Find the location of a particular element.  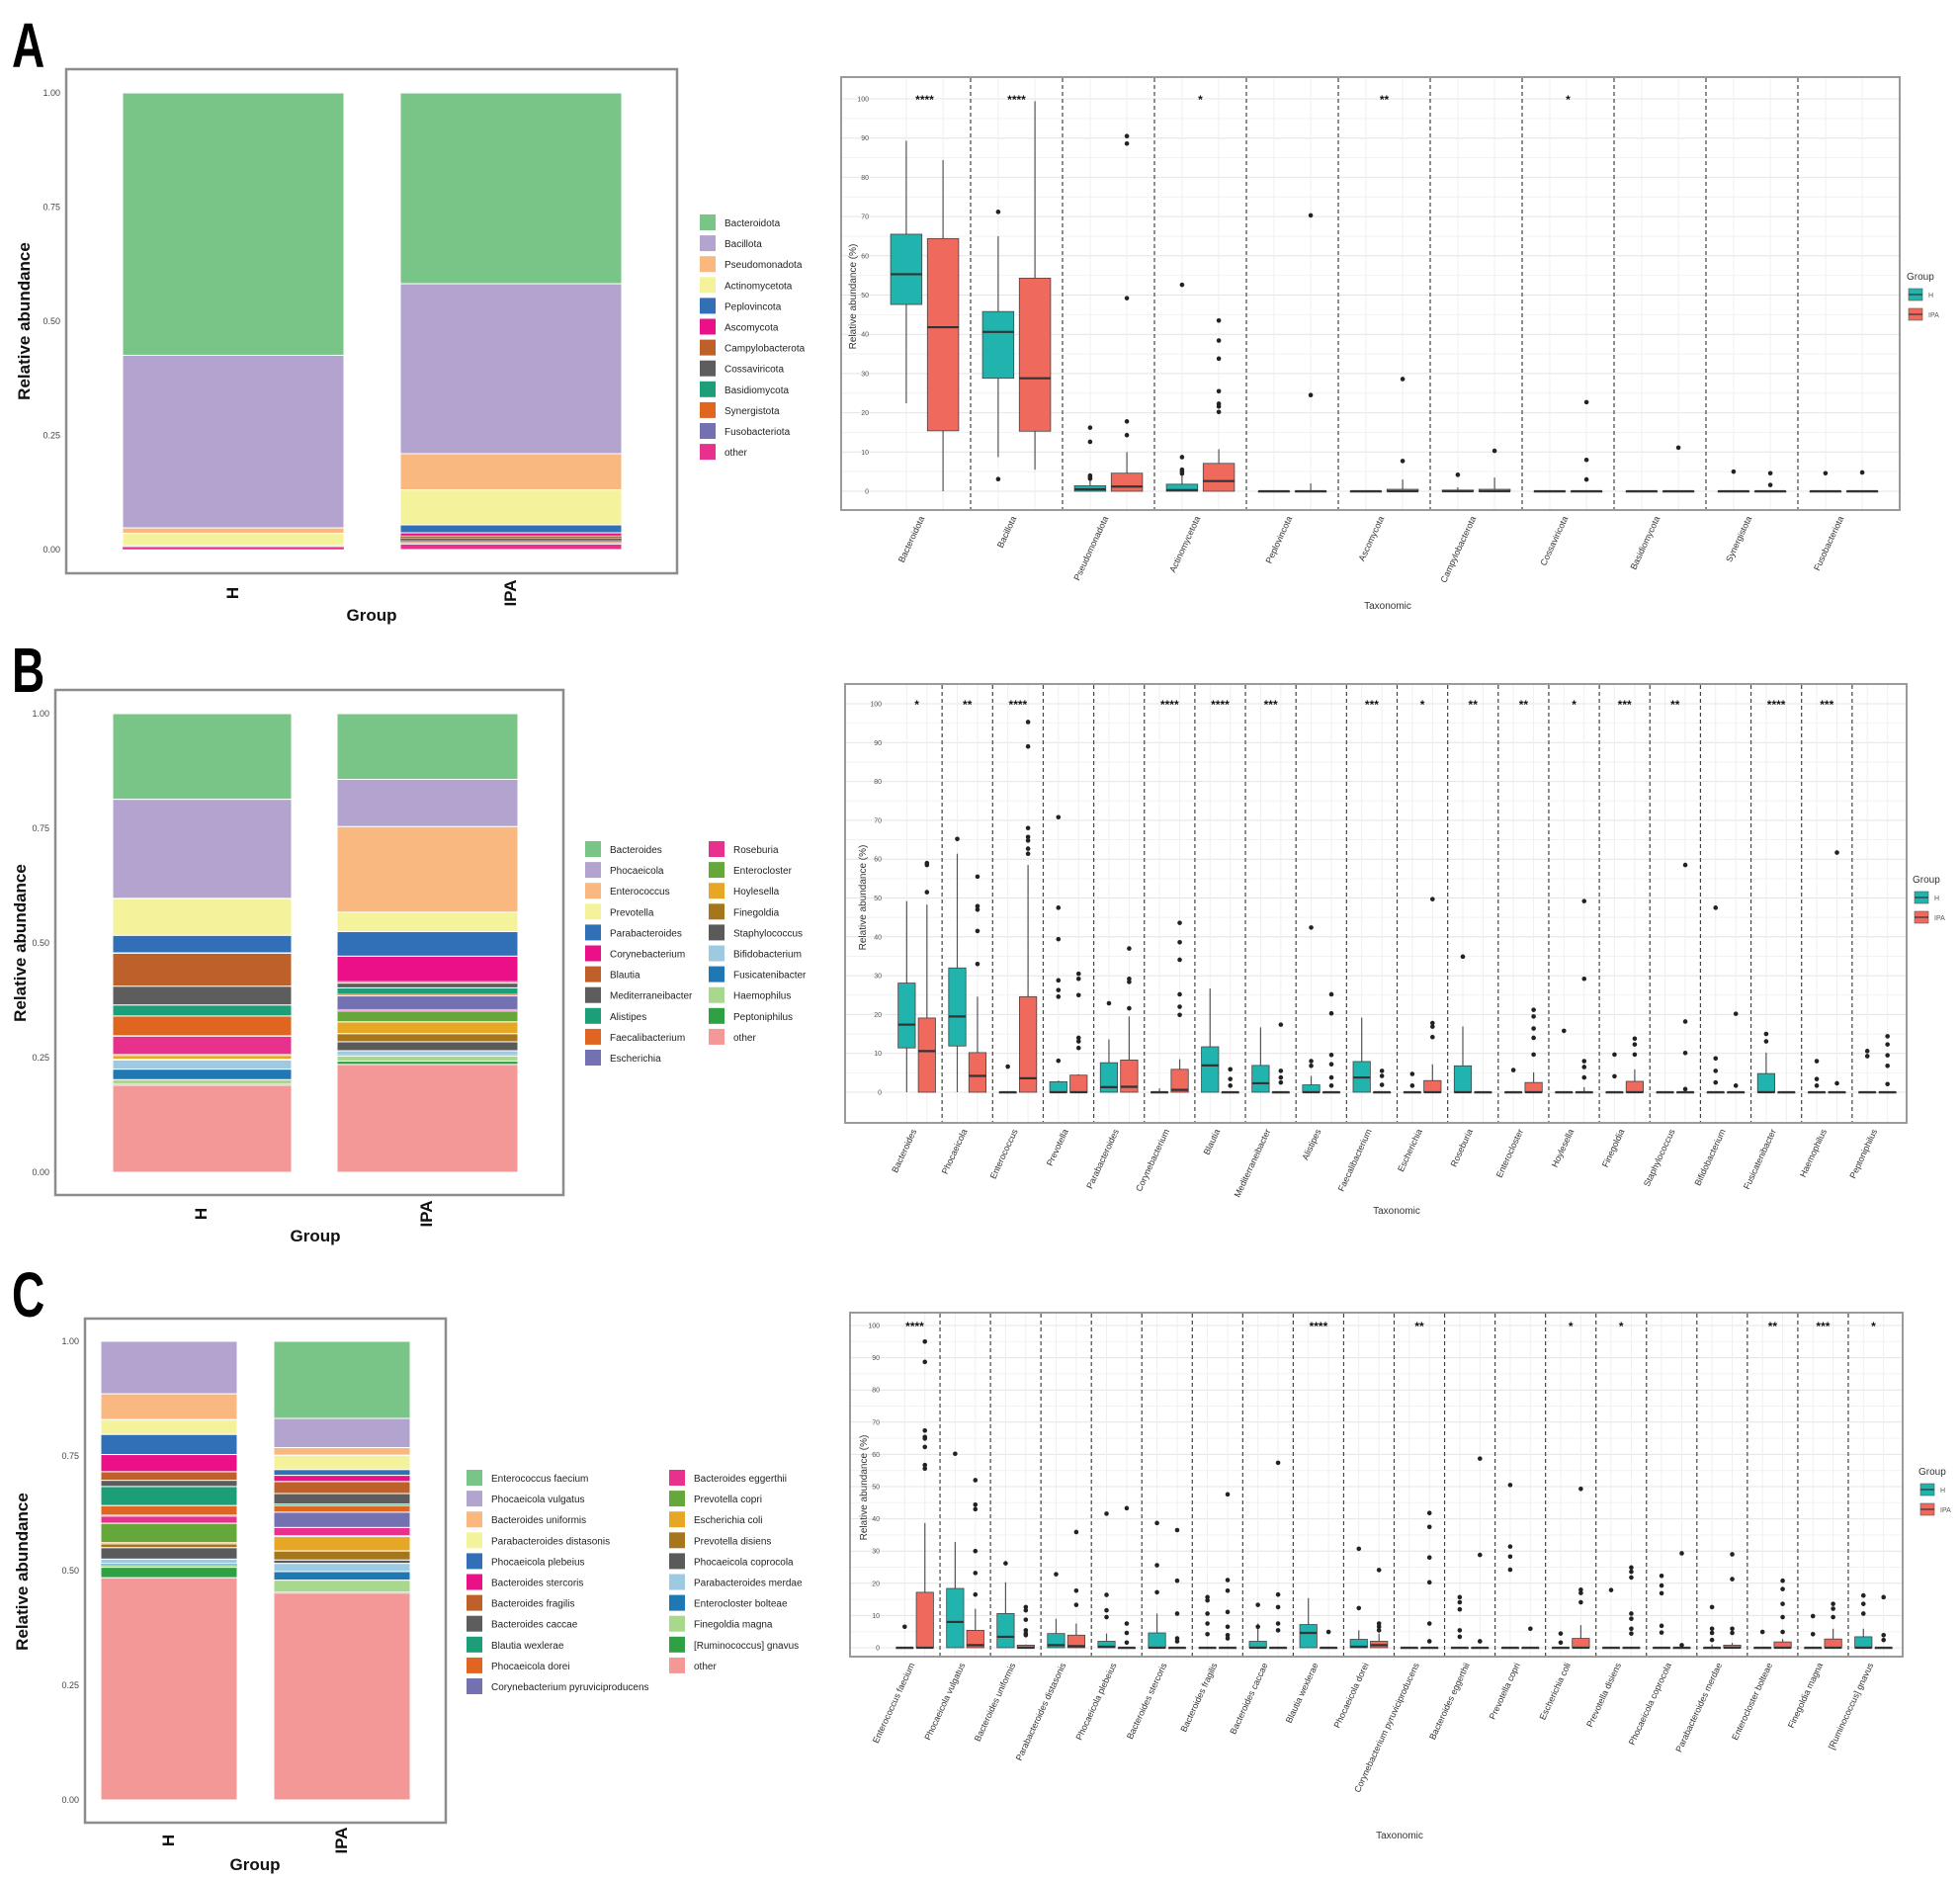

legend-label: Finegoldia magna is located at coordinates (733, 1626).